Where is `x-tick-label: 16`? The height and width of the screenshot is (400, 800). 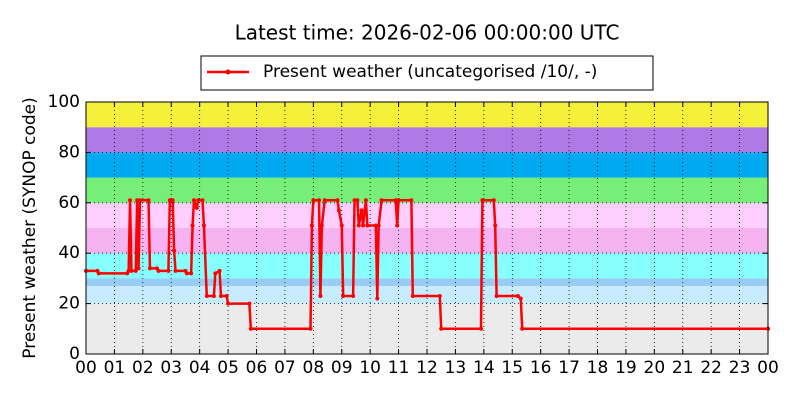
x-tick-label: 16 is located at coordinates (541, 368).